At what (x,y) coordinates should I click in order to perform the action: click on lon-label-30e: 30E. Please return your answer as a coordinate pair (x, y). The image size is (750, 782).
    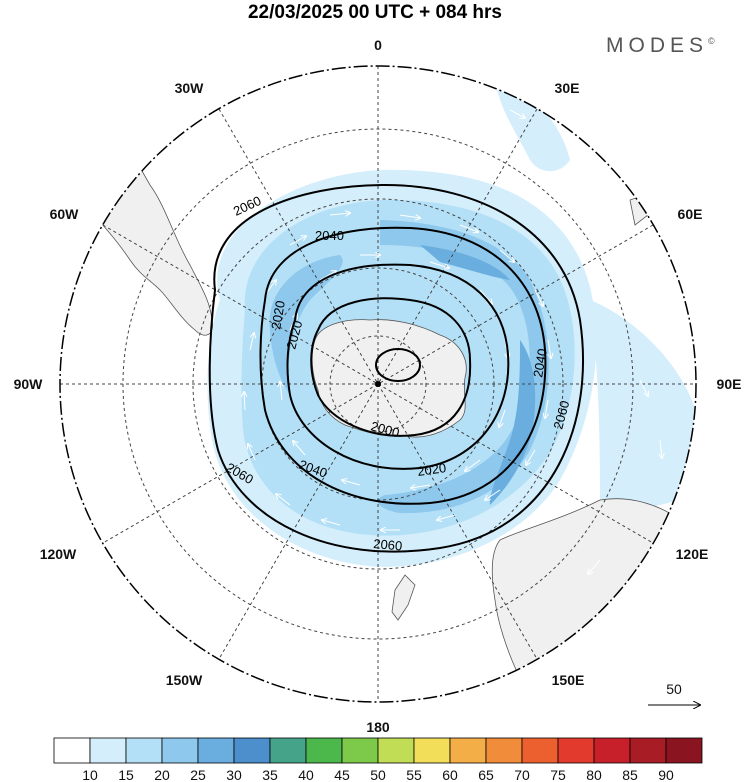
    Looking at the image, I should click on (567, 88).